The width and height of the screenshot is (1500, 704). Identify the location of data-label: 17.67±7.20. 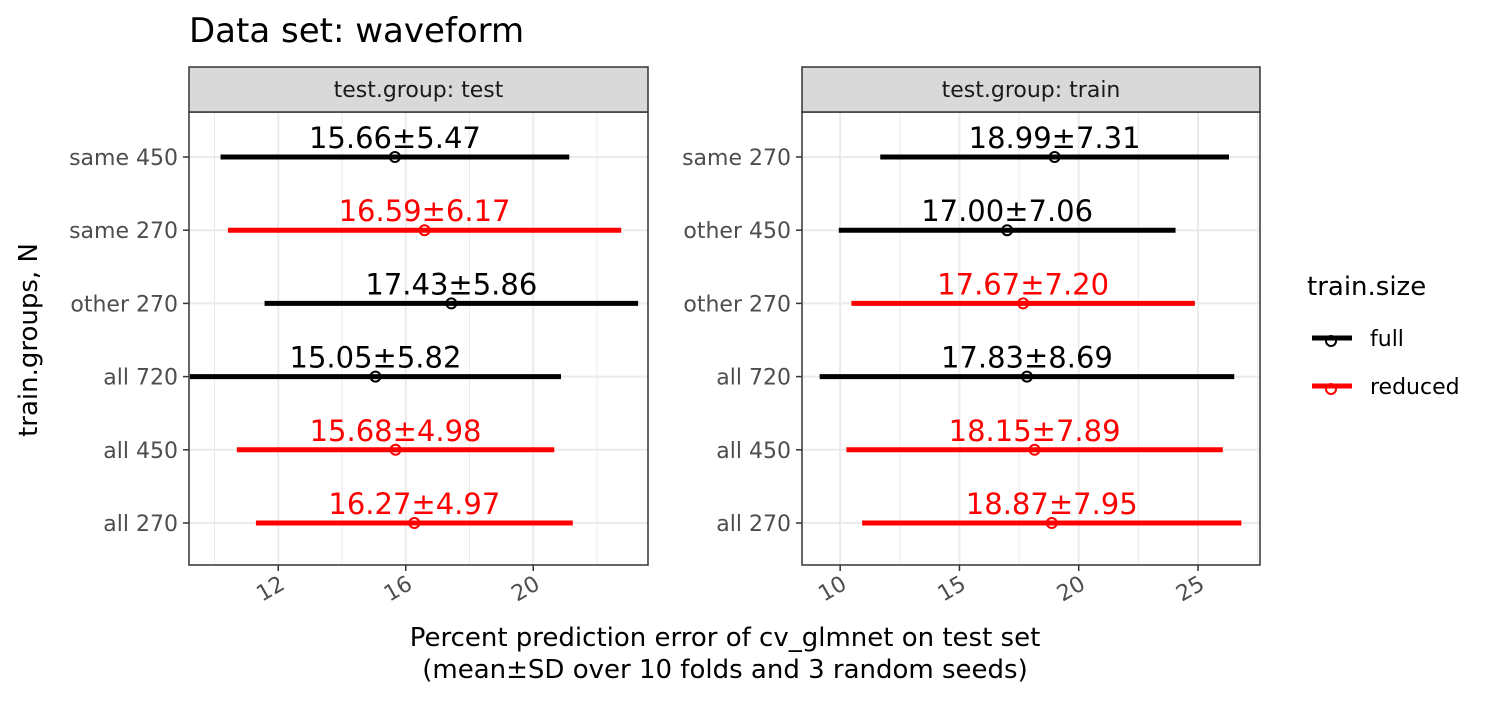
(1023, 284).